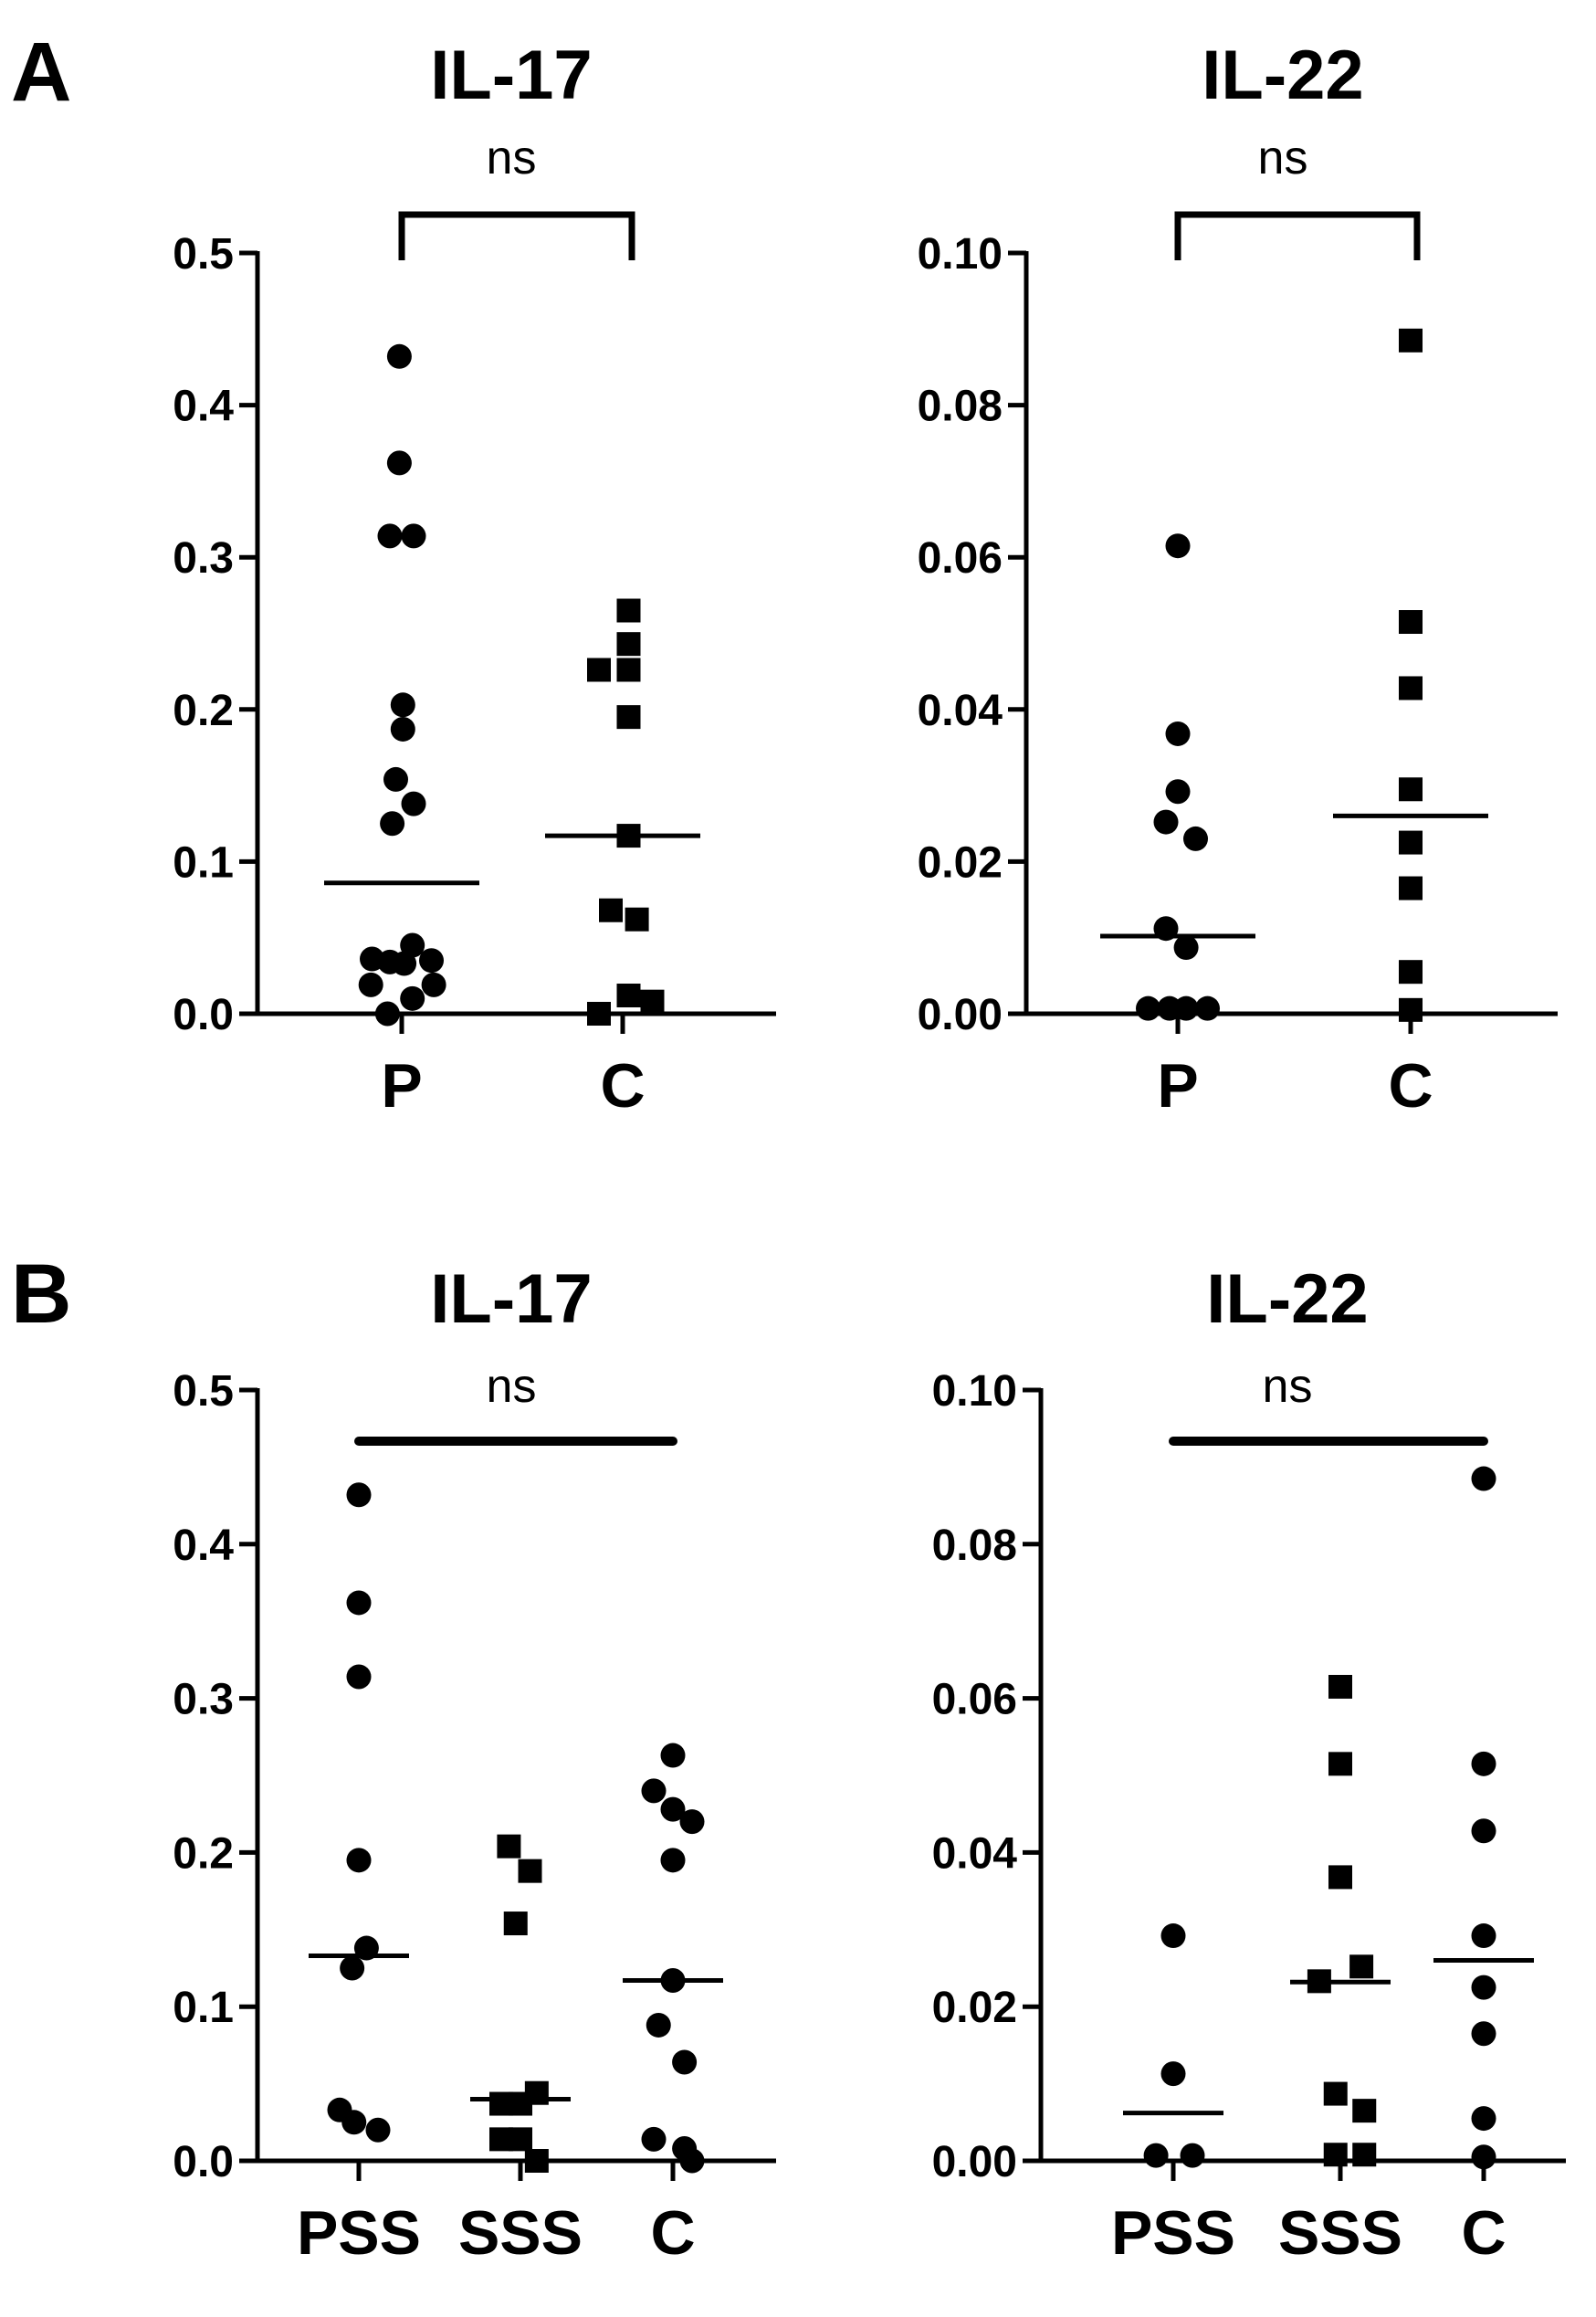  Describe the element at coordinates (203, 863) in the screenshot. I see `y-tick-label: 0.1` at that location.